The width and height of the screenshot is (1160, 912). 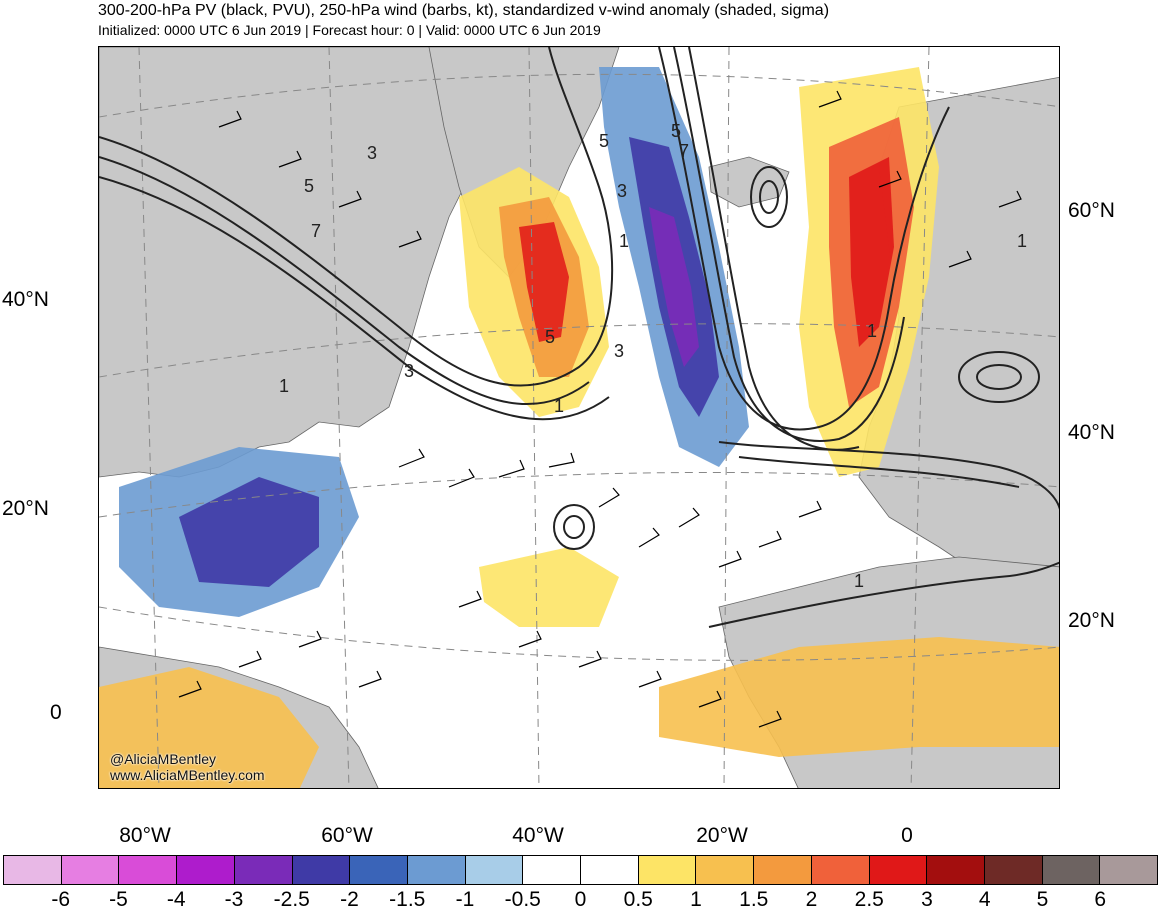 What do you see at coordinates (549, 587) in the screenshot?
I see `anomaly-positive-subtropical` at bounding box center [549, 587].